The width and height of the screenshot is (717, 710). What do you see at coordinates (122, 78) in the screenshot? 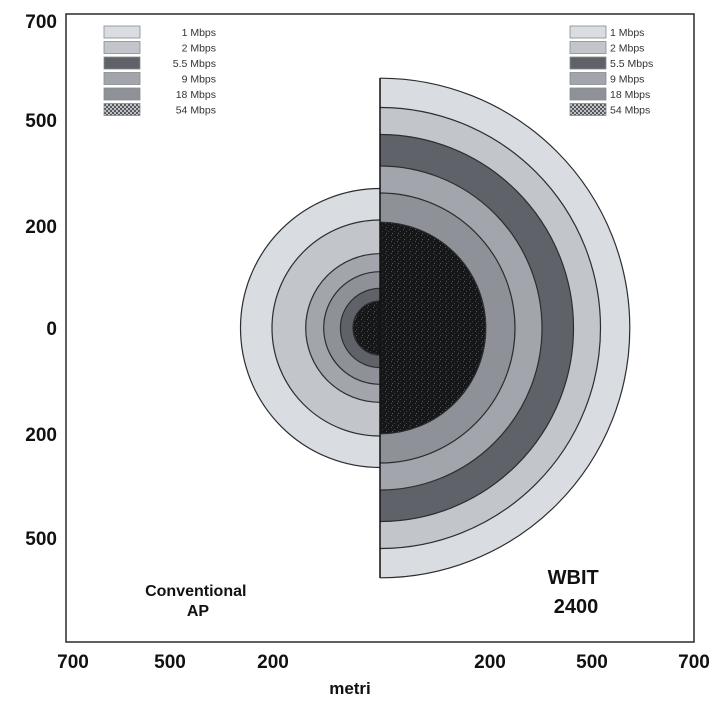
I see `legend-swatch-conventional-ap-9-mbps` at bounding box center [122, 78].